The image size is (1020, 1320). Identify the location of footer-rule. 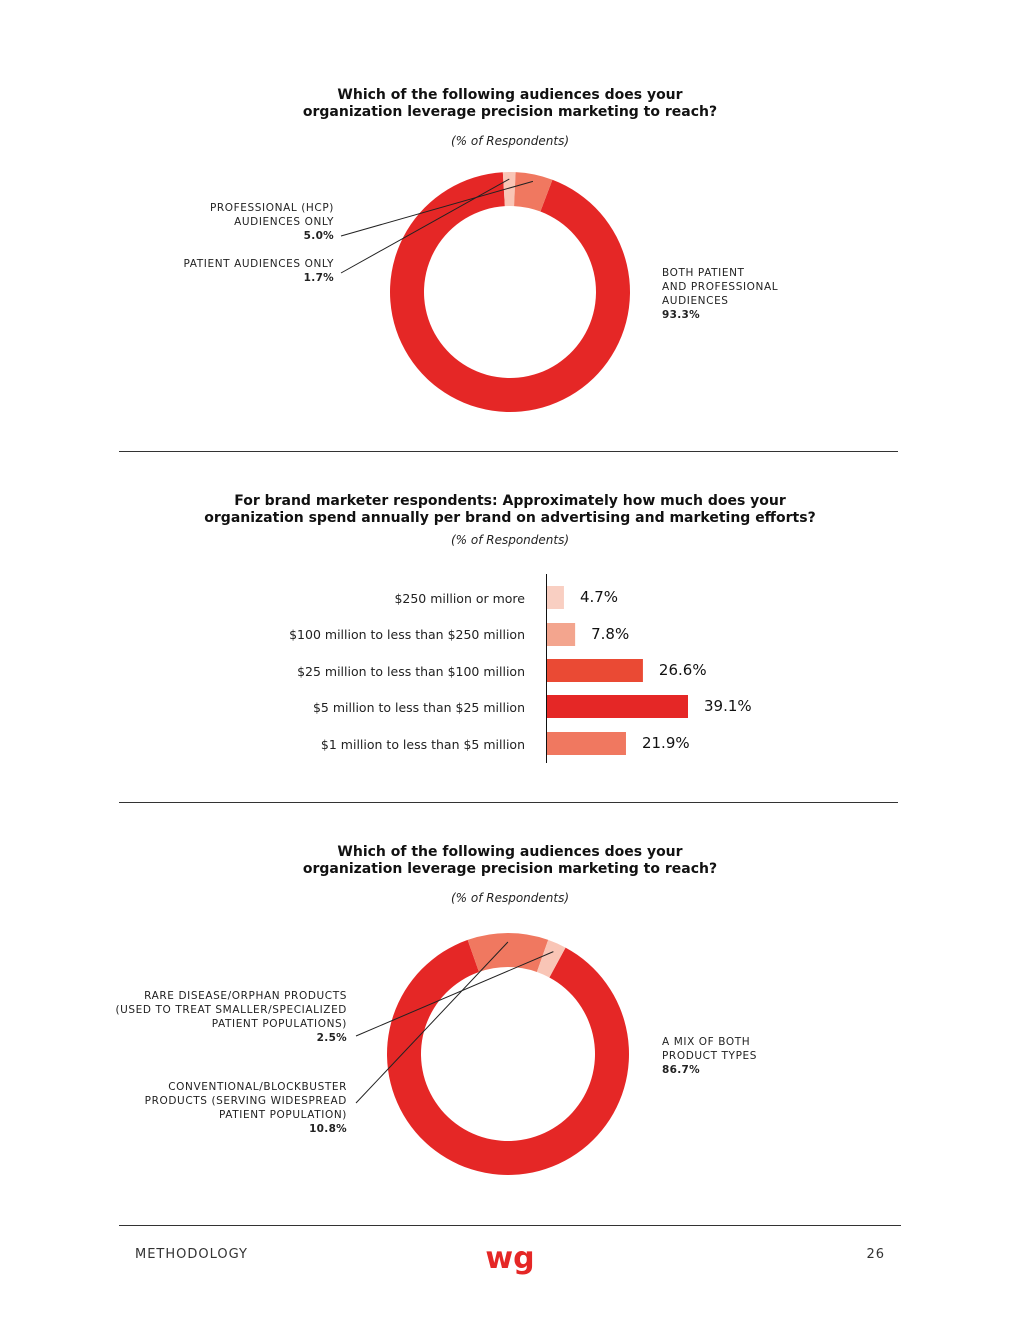
(510, 1225).